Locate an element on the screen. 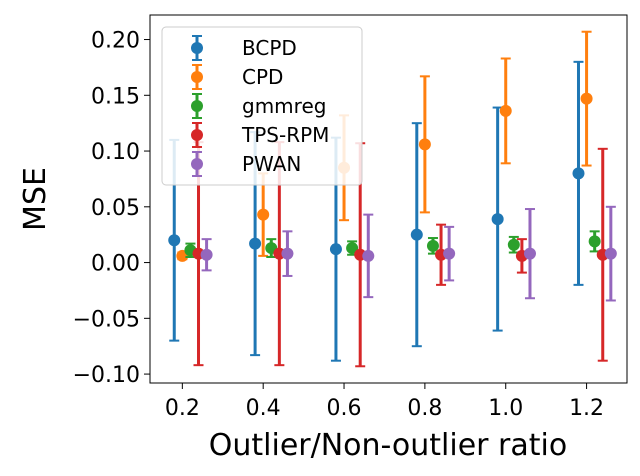  legend: BCPD CPD gmmreg TPS-RPM PWAN is located at coordinates (262, 106).